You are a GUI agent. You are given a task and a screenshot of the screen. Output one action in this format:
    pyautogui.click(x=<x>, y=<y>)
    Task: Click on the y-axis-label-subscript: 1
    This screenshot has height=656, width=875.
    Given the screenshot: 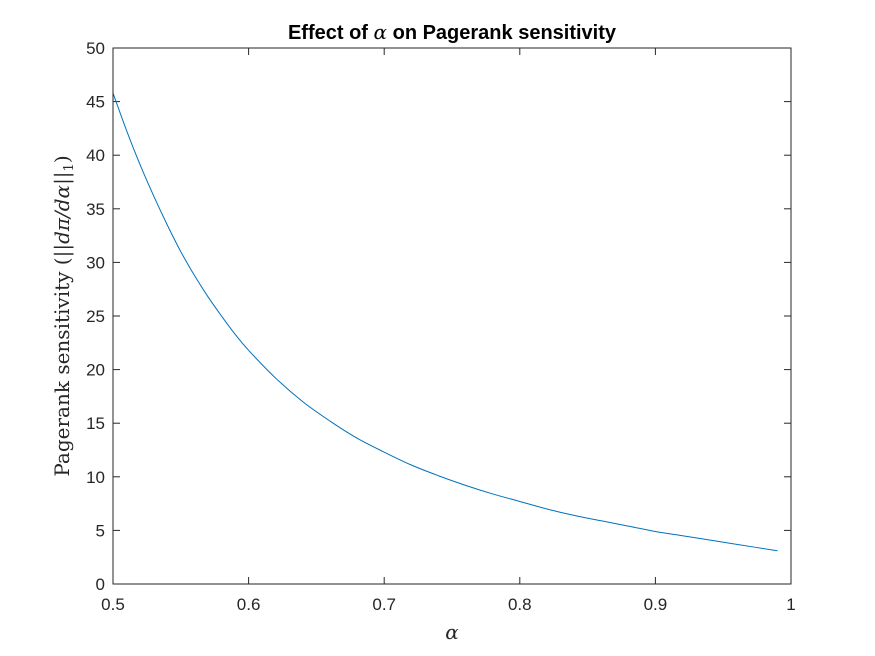 What is the action you would take?
    pyautogui.click(x=69, y=167)
    